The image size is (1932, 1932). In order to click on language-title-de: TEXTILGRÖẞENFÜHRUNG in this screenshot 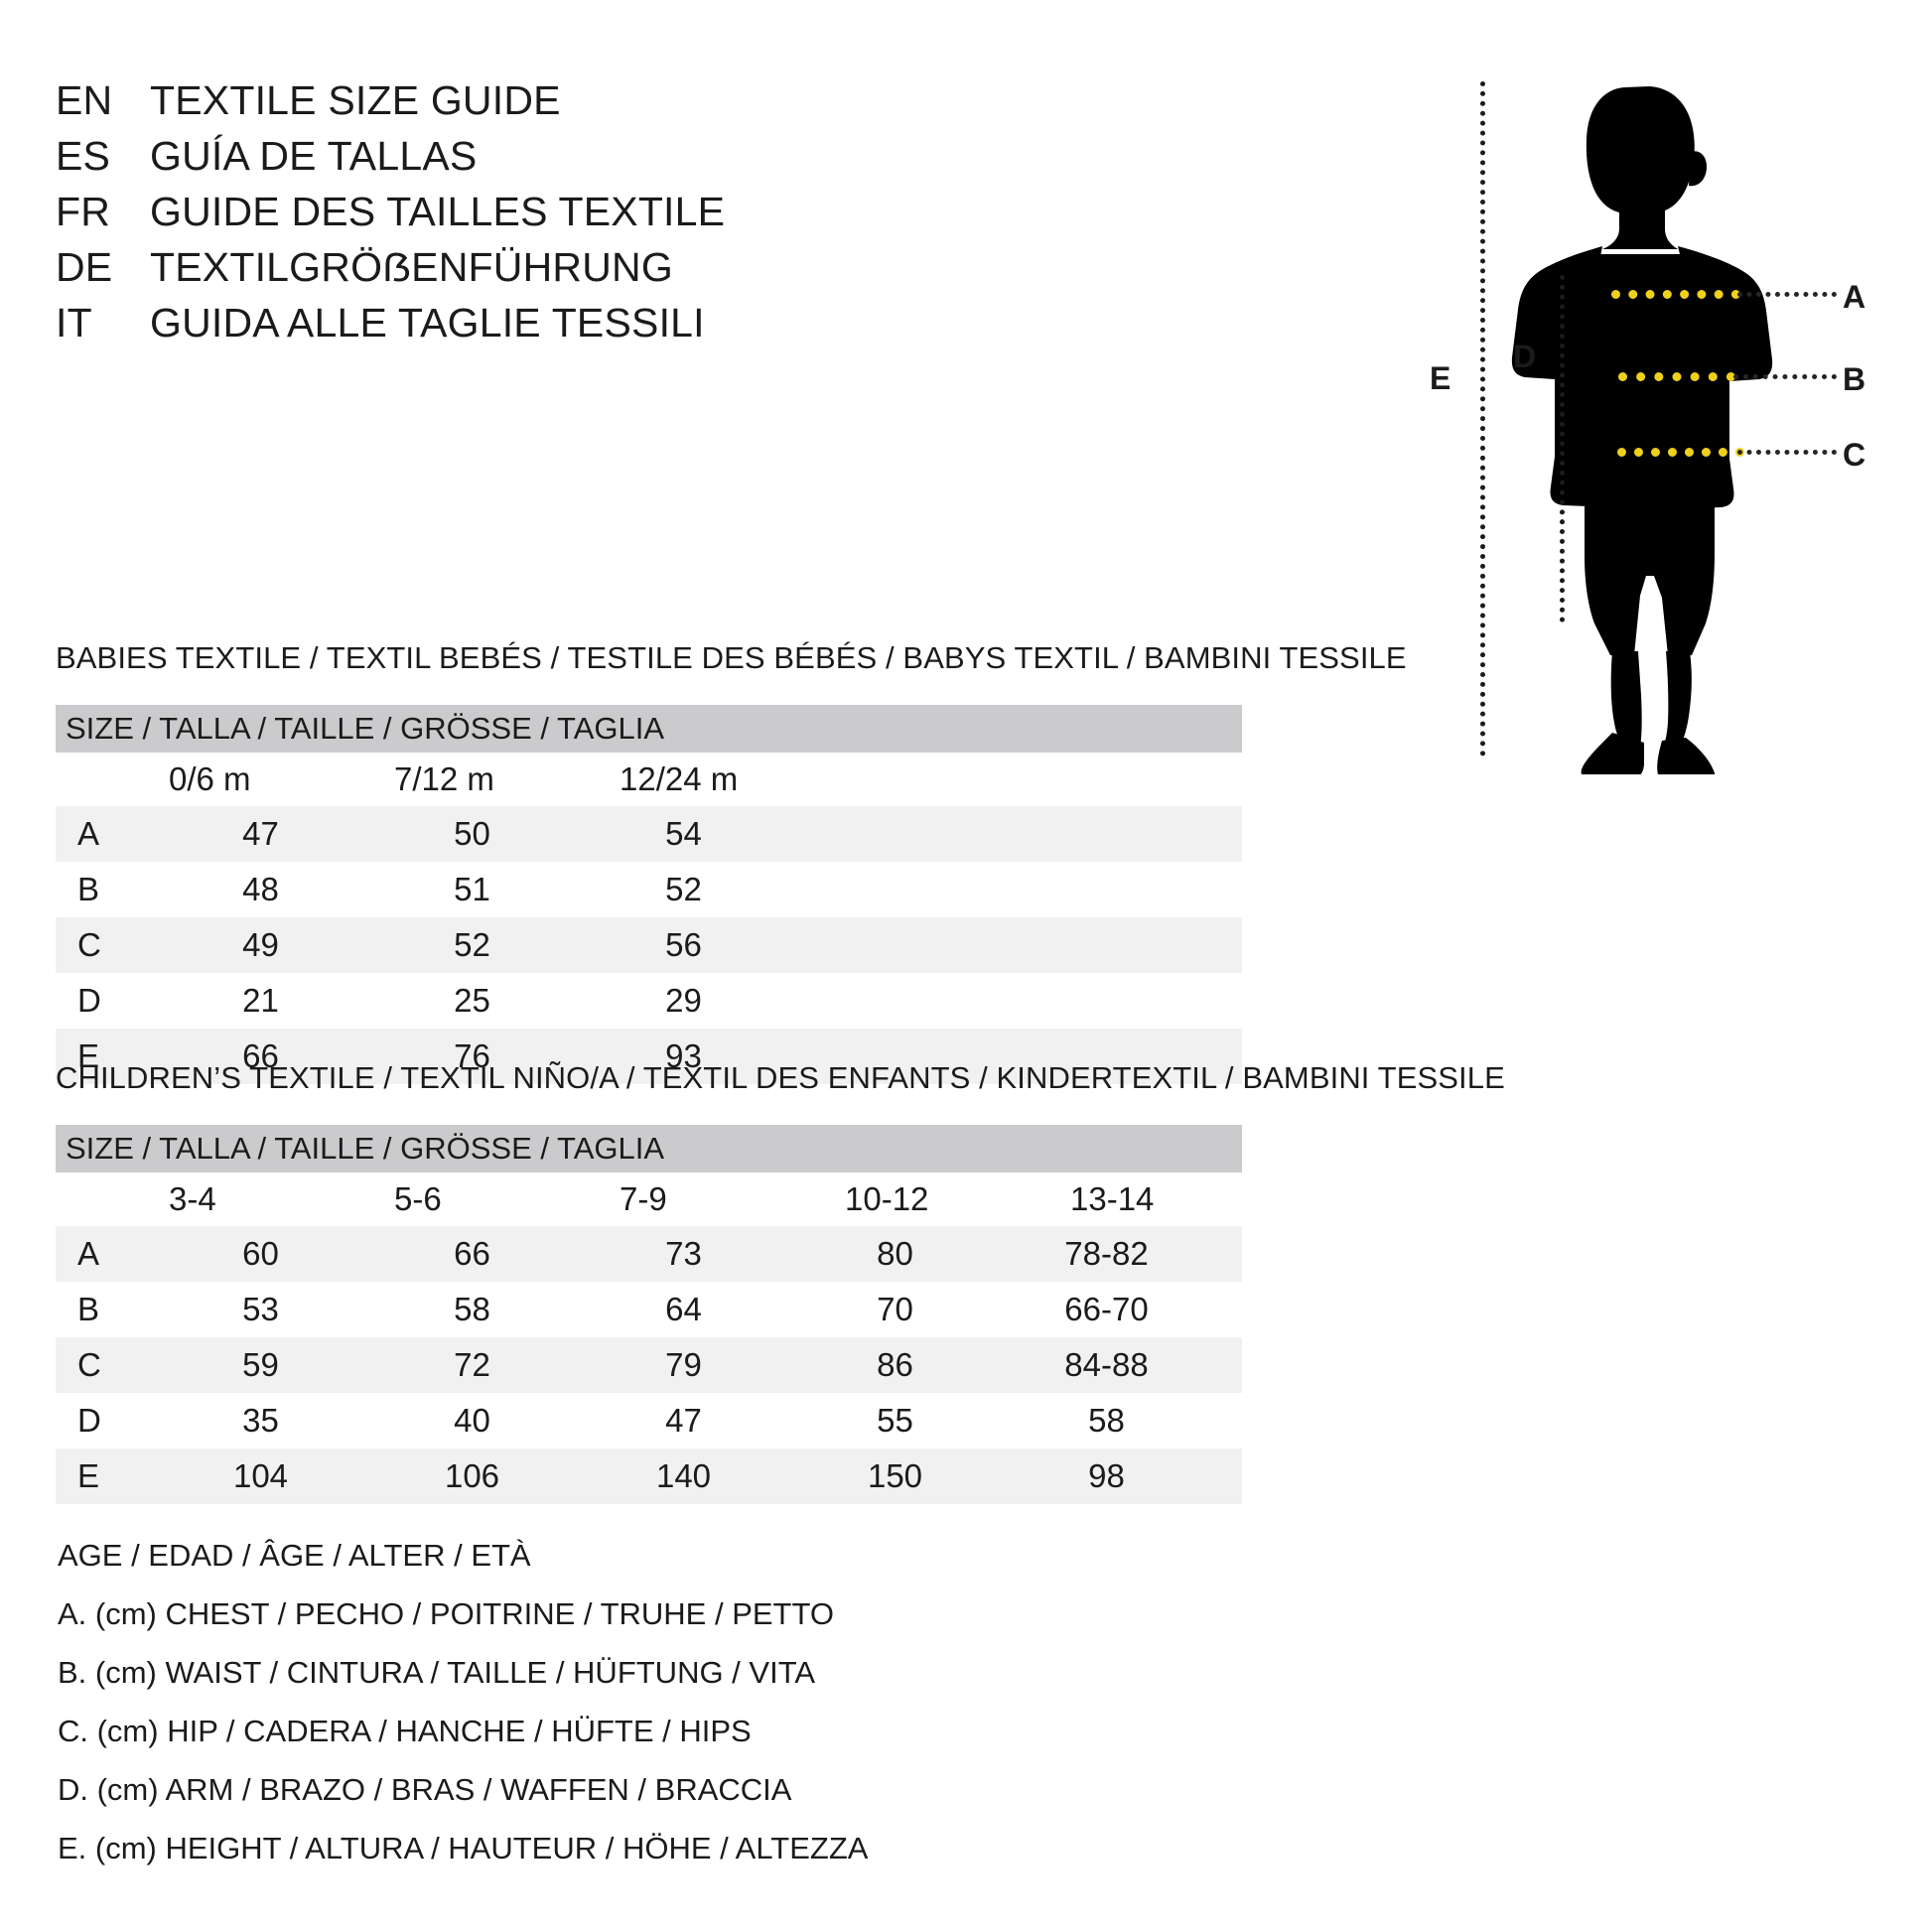, I will do `click(411, 267)`.